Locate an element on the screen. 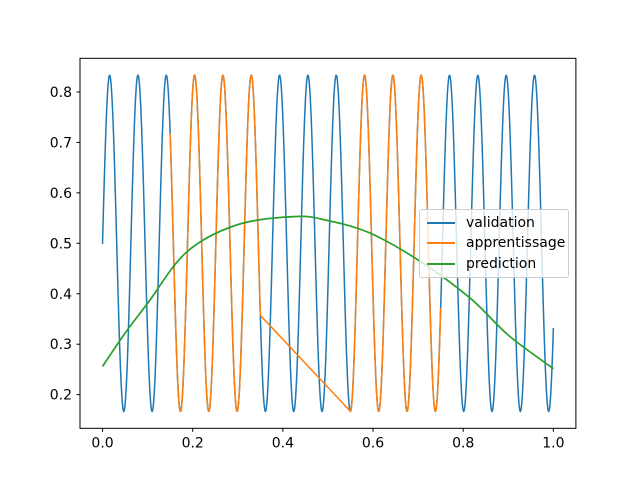 The width and height of the screenshot is (640, 480). y-tick-label: 0.3 is located at coordinates (61, 345).